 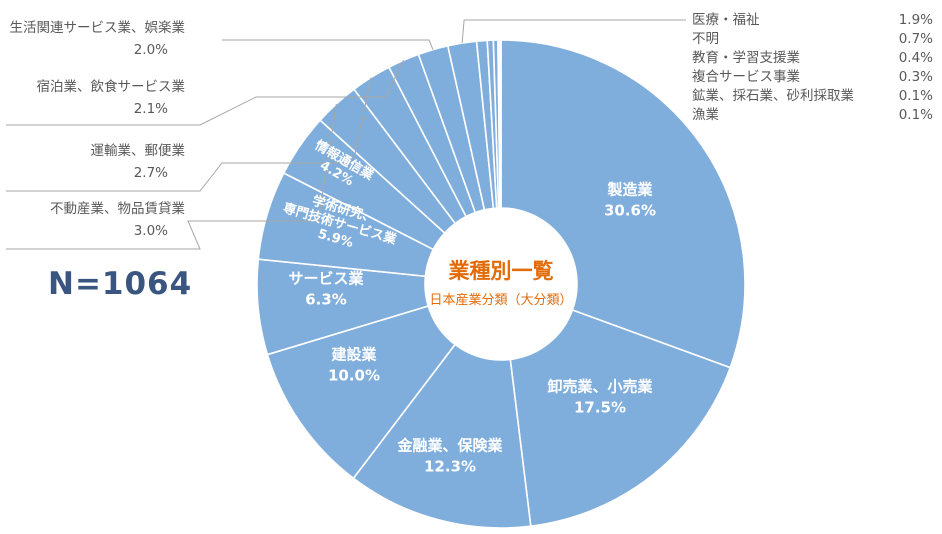 What do you see at coordinates (916, 58) in the screenshot?
I see `right-list-value: 0.4%` at bounding box center [916, 58].